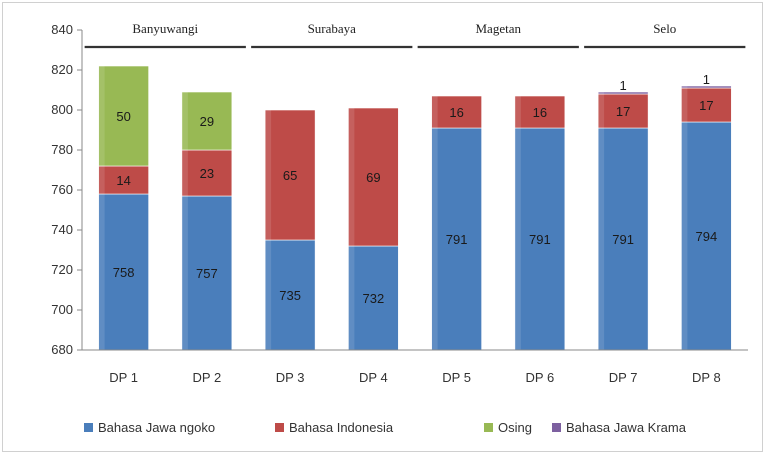  Describe the element at coordinates (156, 427) in the screenshot. I see `legend-label: Bahasa Jawa ngoko` at that location.